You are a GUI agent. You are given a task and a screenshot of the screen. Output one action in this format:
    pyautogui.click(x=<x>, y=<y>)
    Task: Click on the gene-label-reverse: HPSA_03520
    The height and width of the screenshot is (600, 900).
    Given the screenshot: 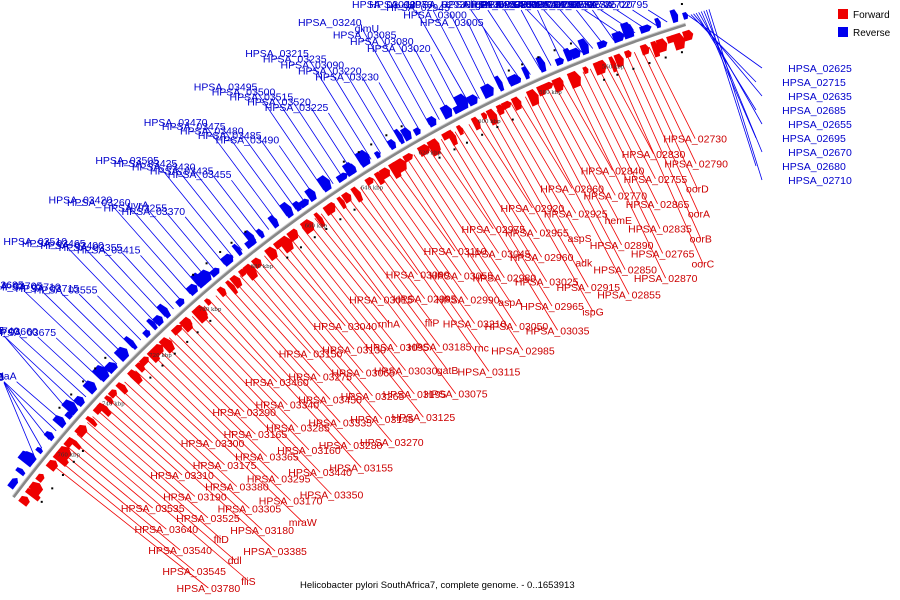 What is the action you would take?
    pyautogui.click(x=279, y=103)
    